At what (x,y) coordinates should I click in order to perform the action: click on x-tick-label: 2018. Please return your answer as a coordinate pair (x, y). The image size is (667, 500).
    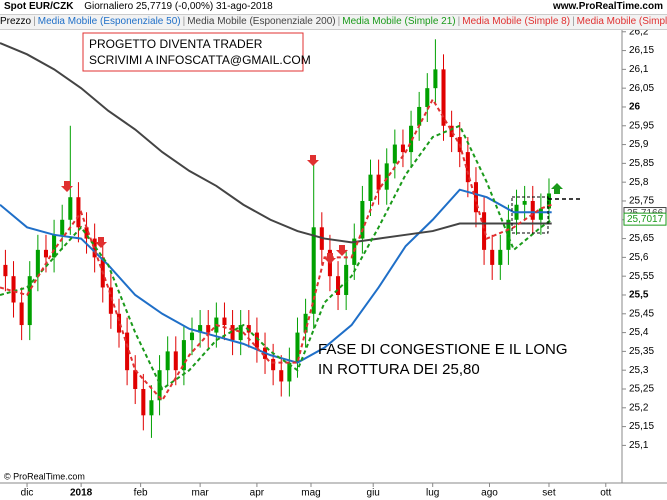
    Looking at the image, I should click on (81, 493).